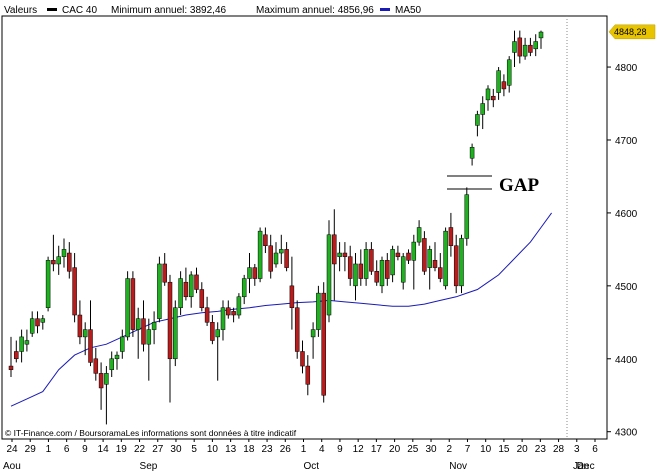 This screenshot has height=474, width=658. What do you see at coordinates (158, 449) in the screenshot?
I see `x-tick-label: 27` at bounding box center [158, 449].